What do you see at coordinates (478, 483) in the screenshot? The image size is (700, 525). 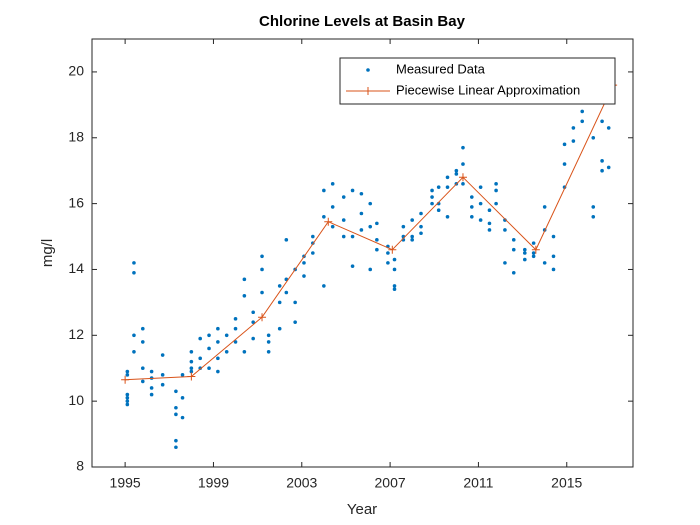 I see `x-tick-label: 2011` at bounding box center [478, 483].